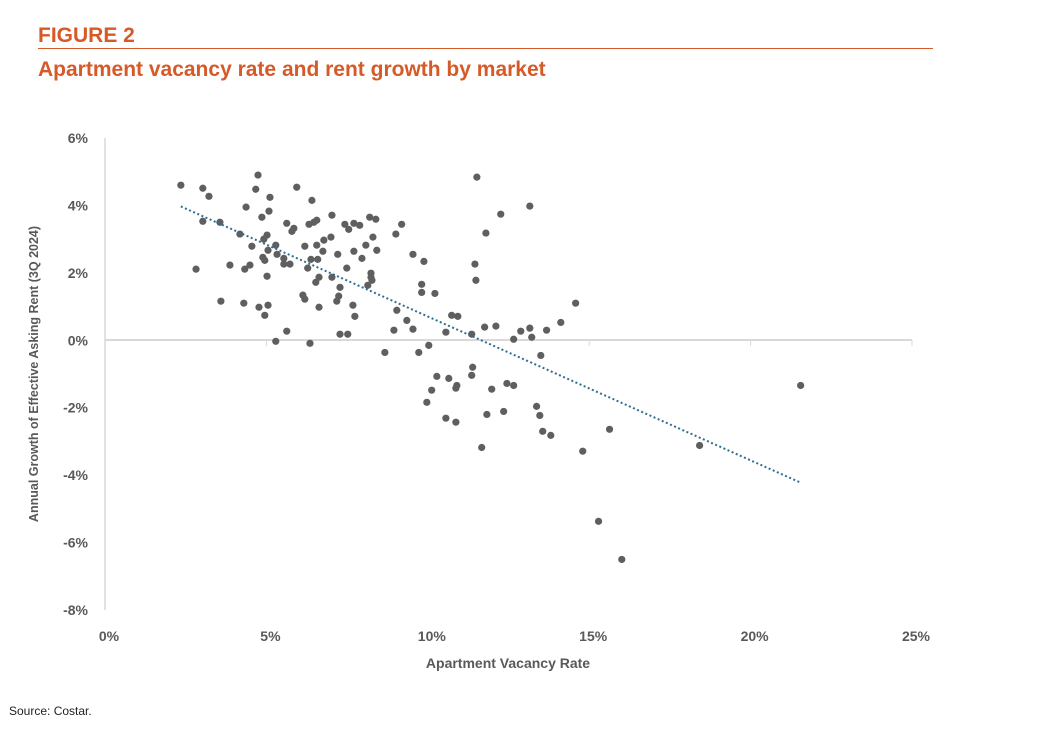  What do you see at coordinates (270, 636) in the screenshot?
I see `x-tick-label: 5%` at bounding box center [270, 636].